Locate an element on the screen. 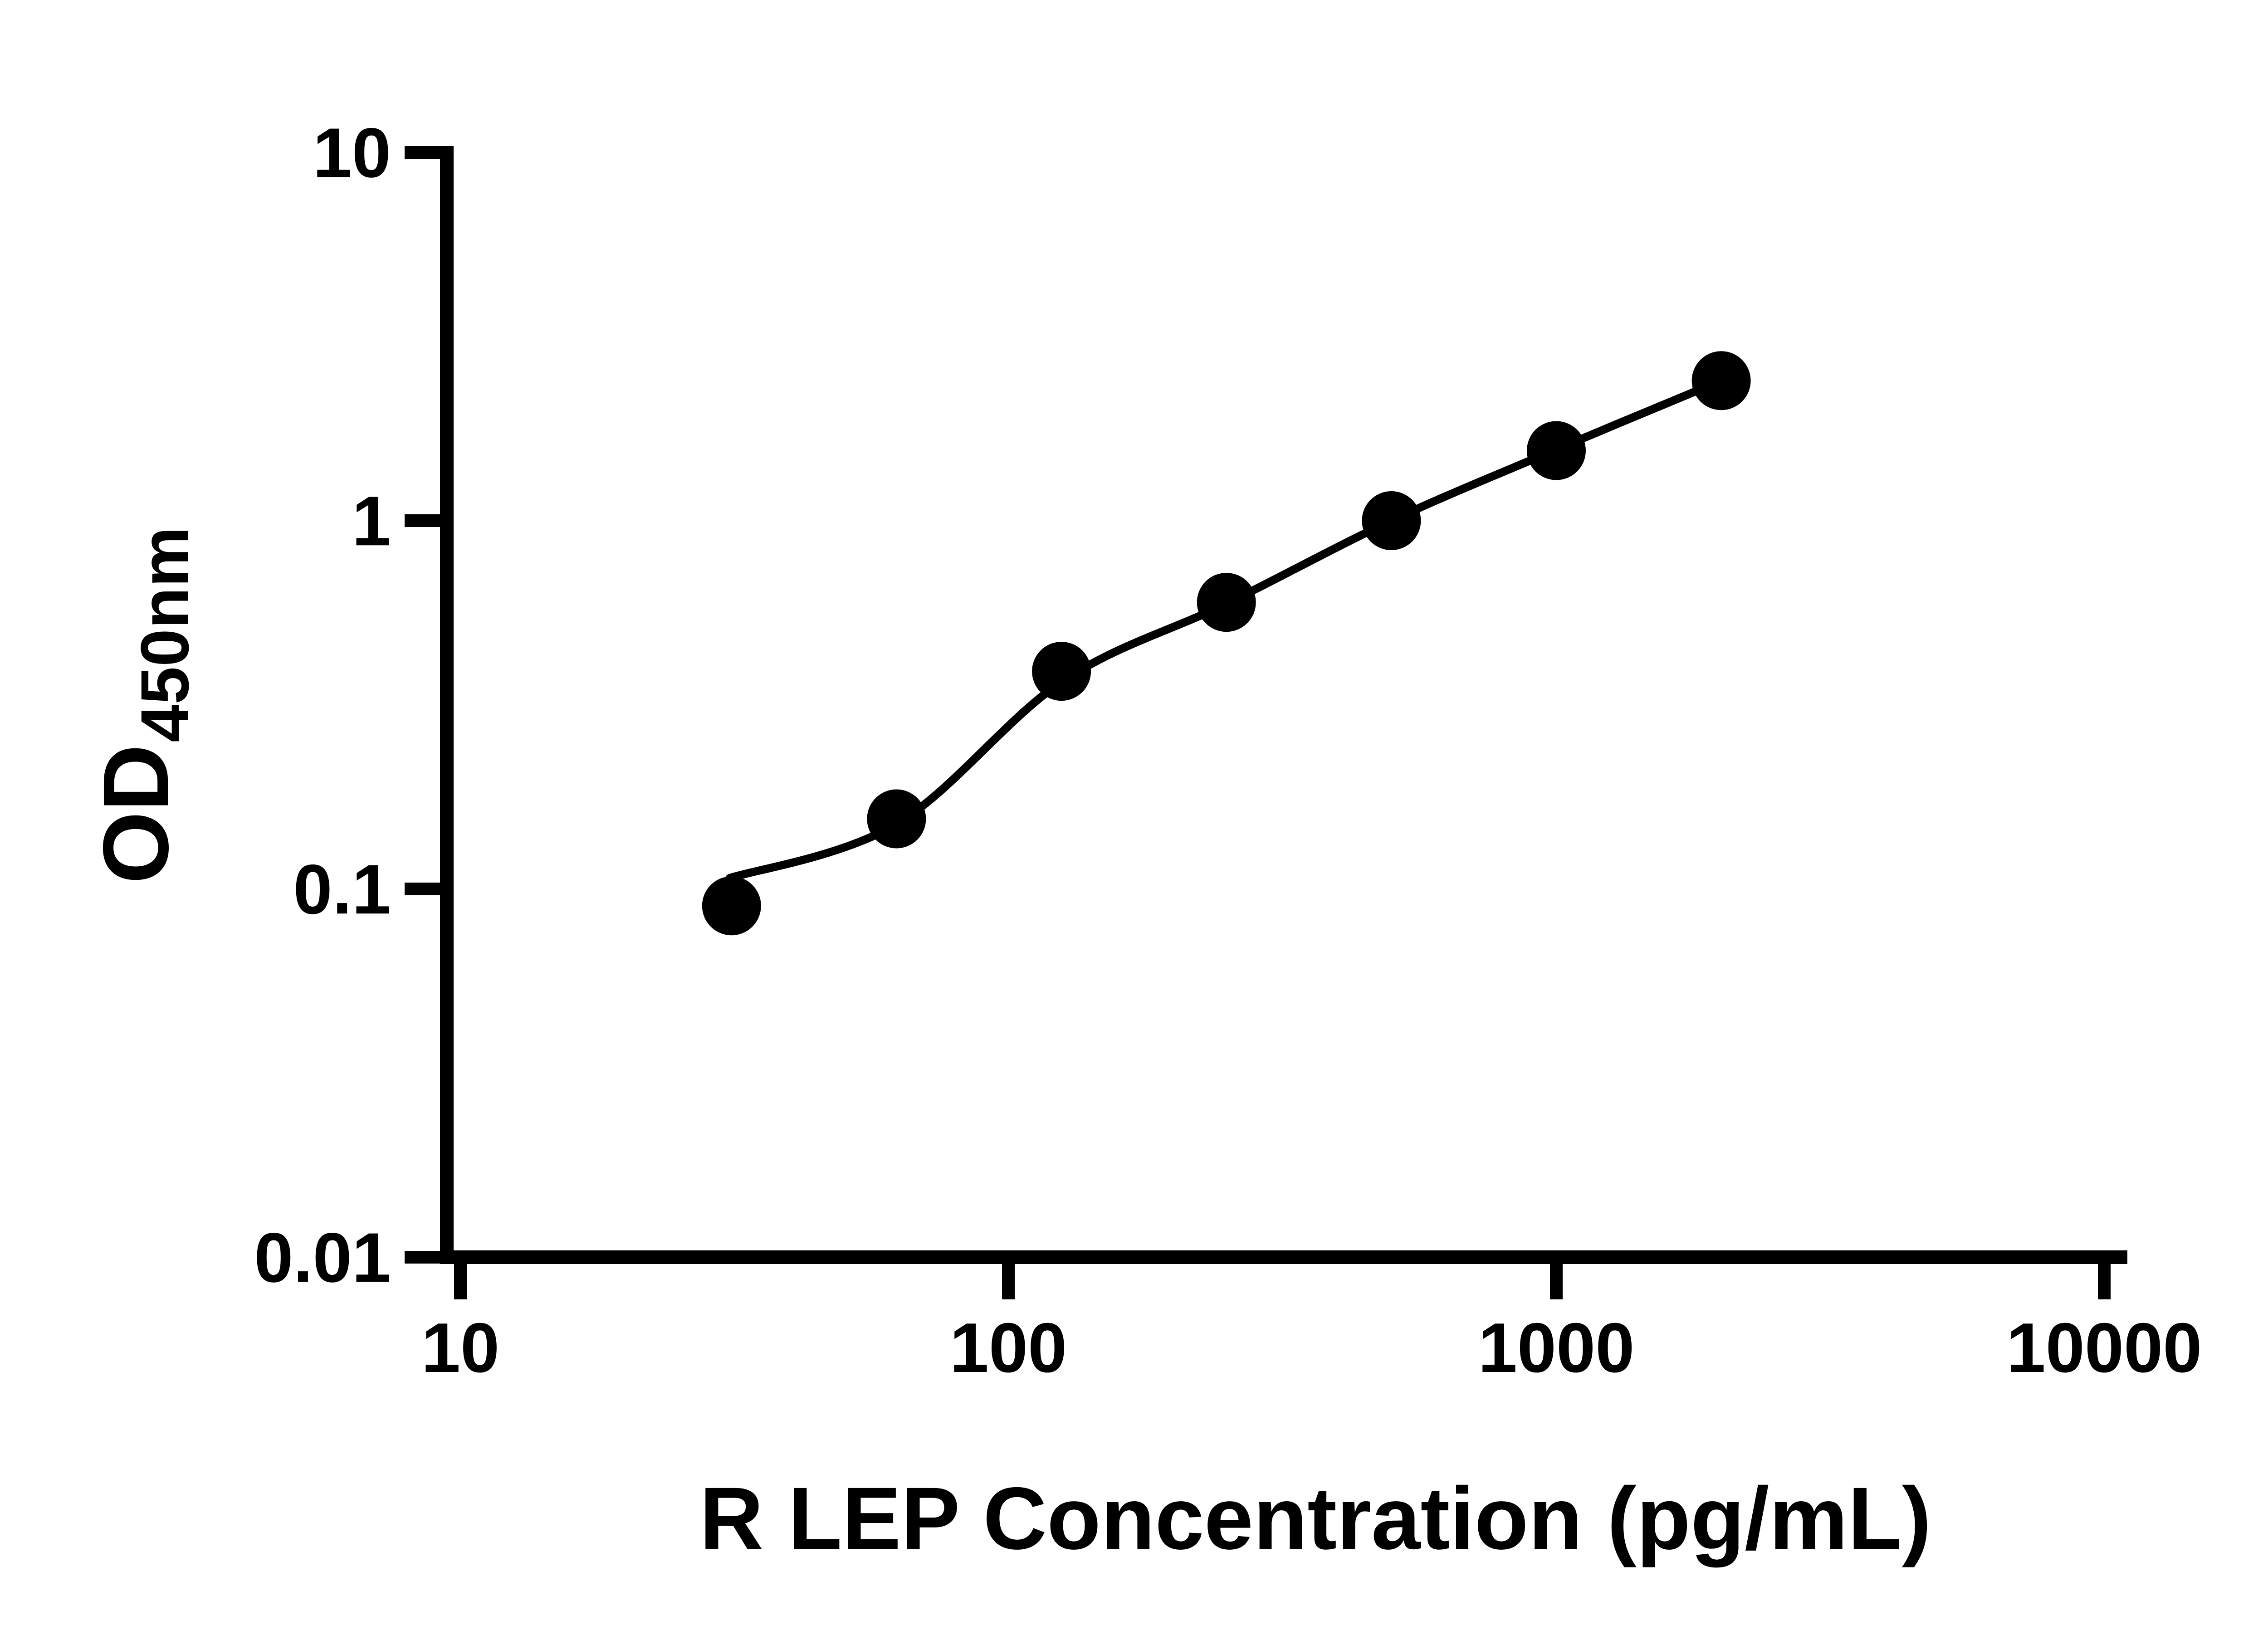 This screenshot has width=2268, height=1635. x-axis-title: R LEP Concentration (pg/mL) is located at coordinates (1315, 1518).